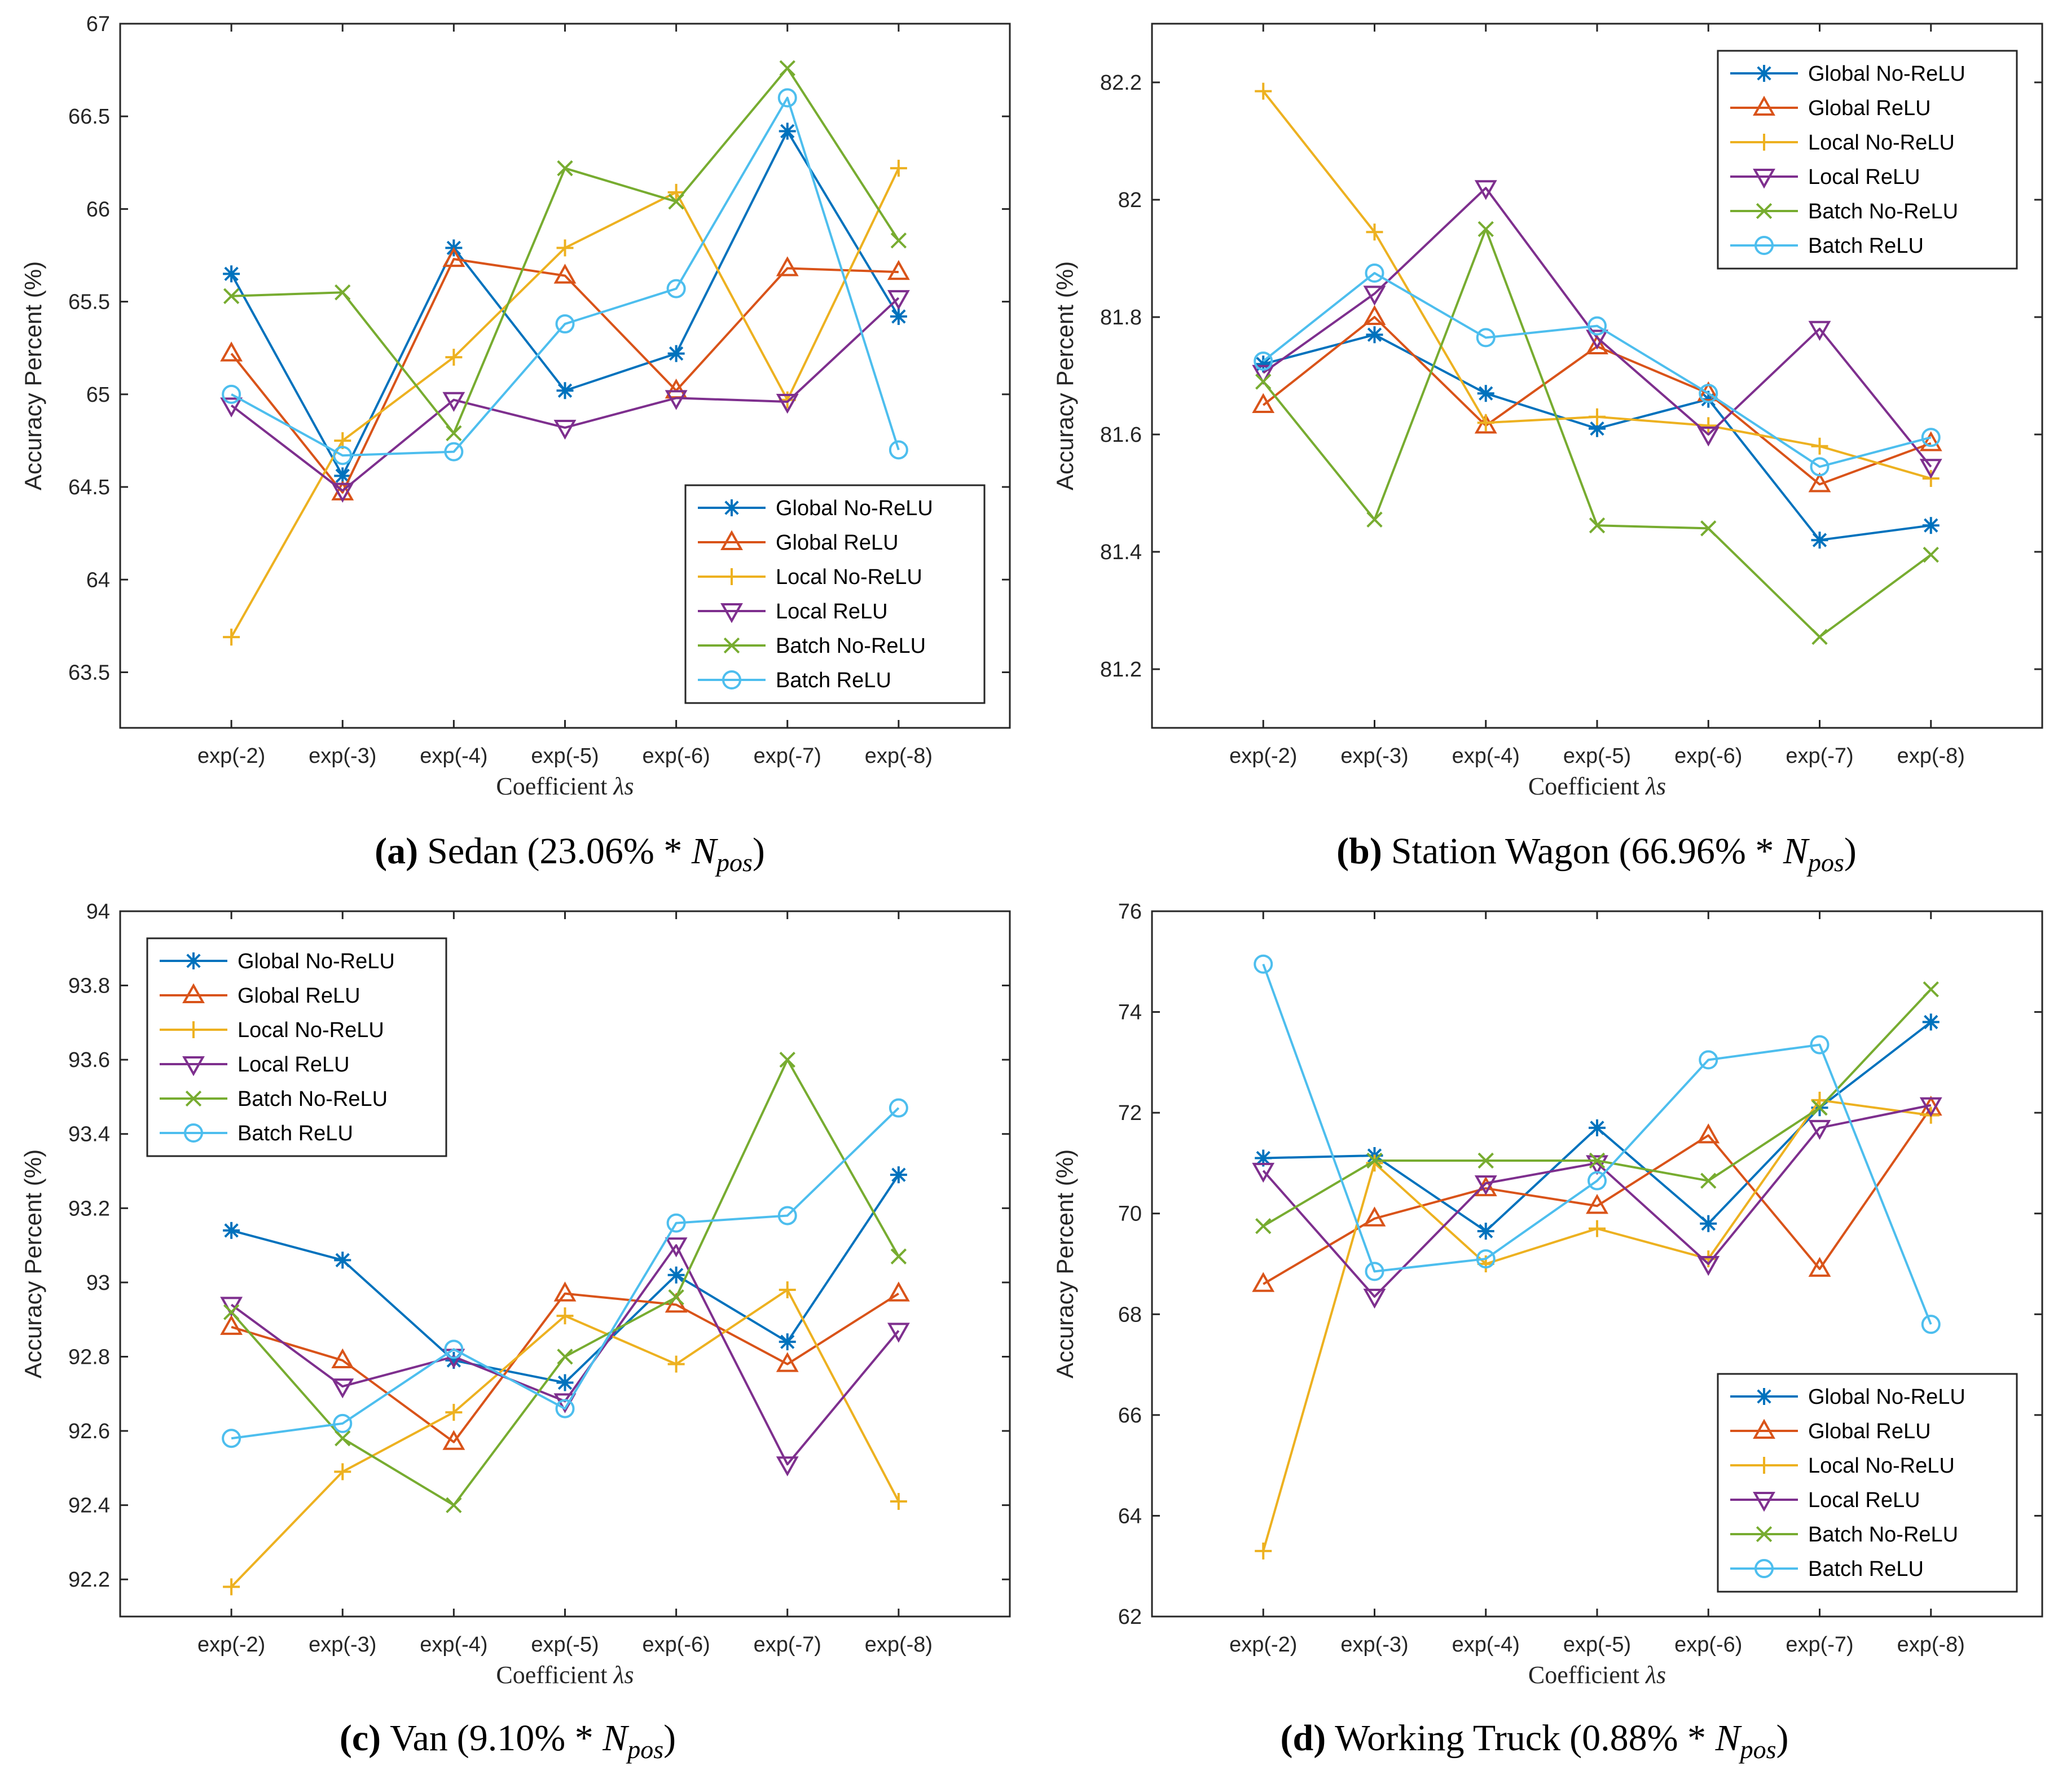 This screenshot has width=2058, height=1792. Describe the element at coordinates (1864, 177) in the screenshot. I see `legend-label: Local ReLU` at that location.